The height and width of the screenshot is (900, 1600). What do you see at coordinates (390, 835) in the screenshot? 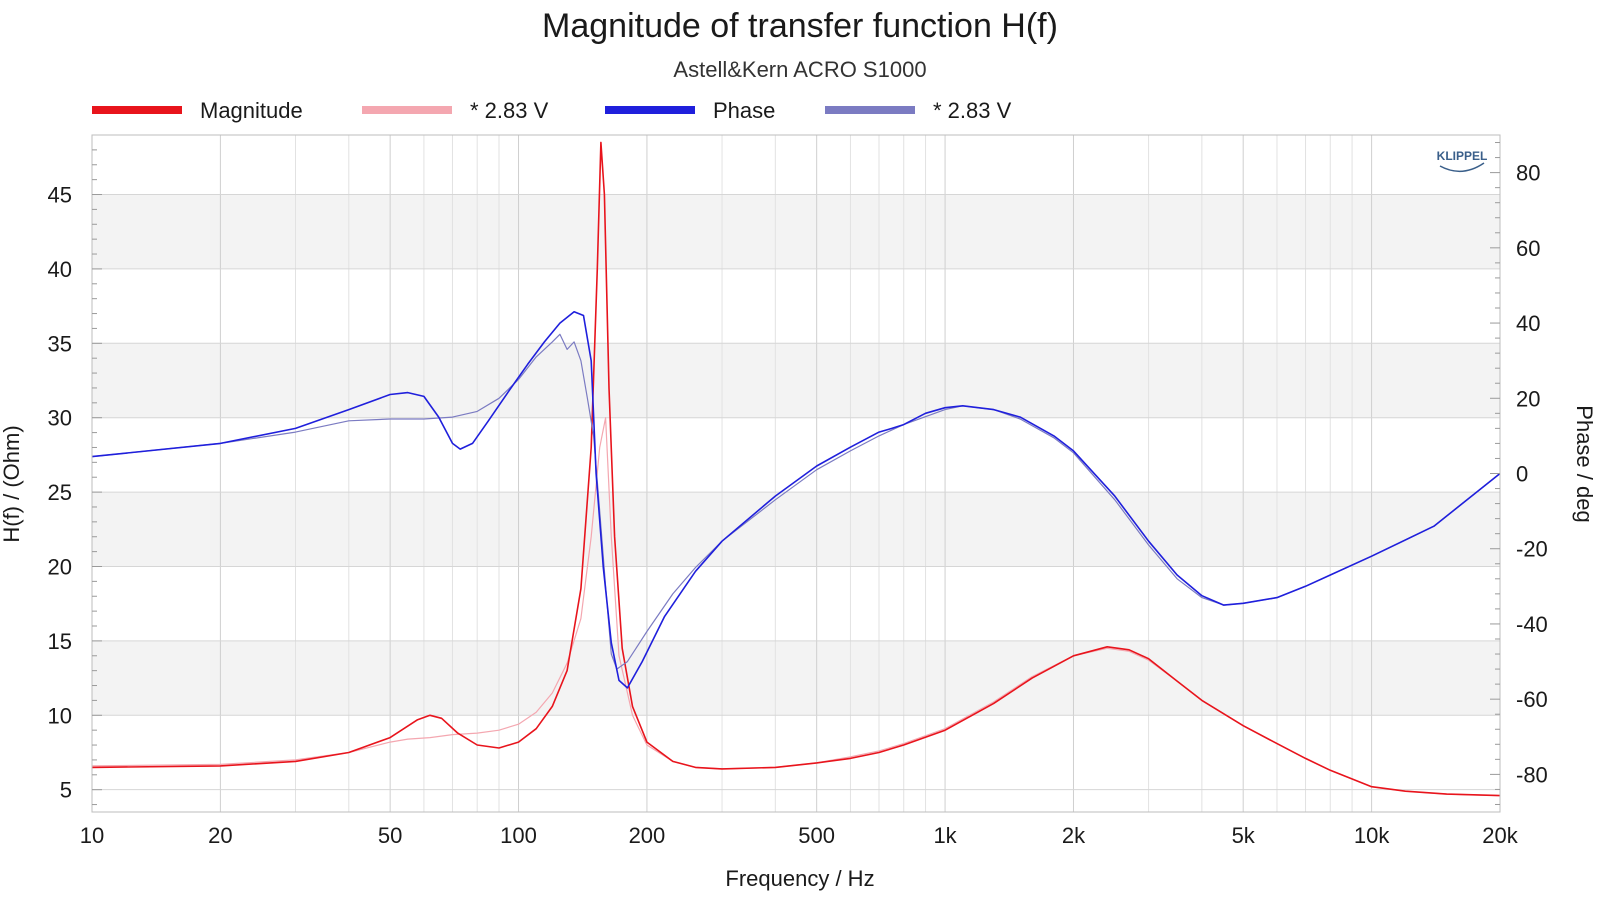
I see `x-tick-label: 50` at bounding box center [390, 835].